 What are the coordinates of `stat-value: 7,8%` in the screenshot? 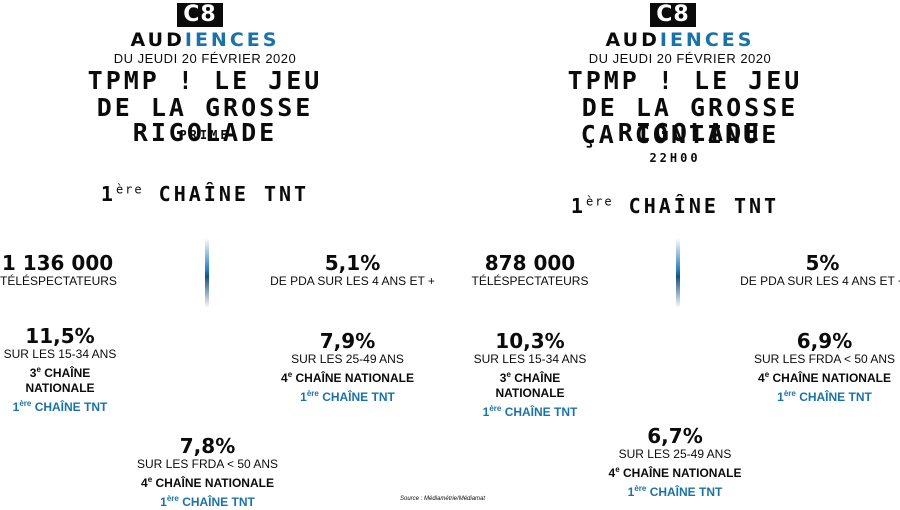 It's located at (207, 446).